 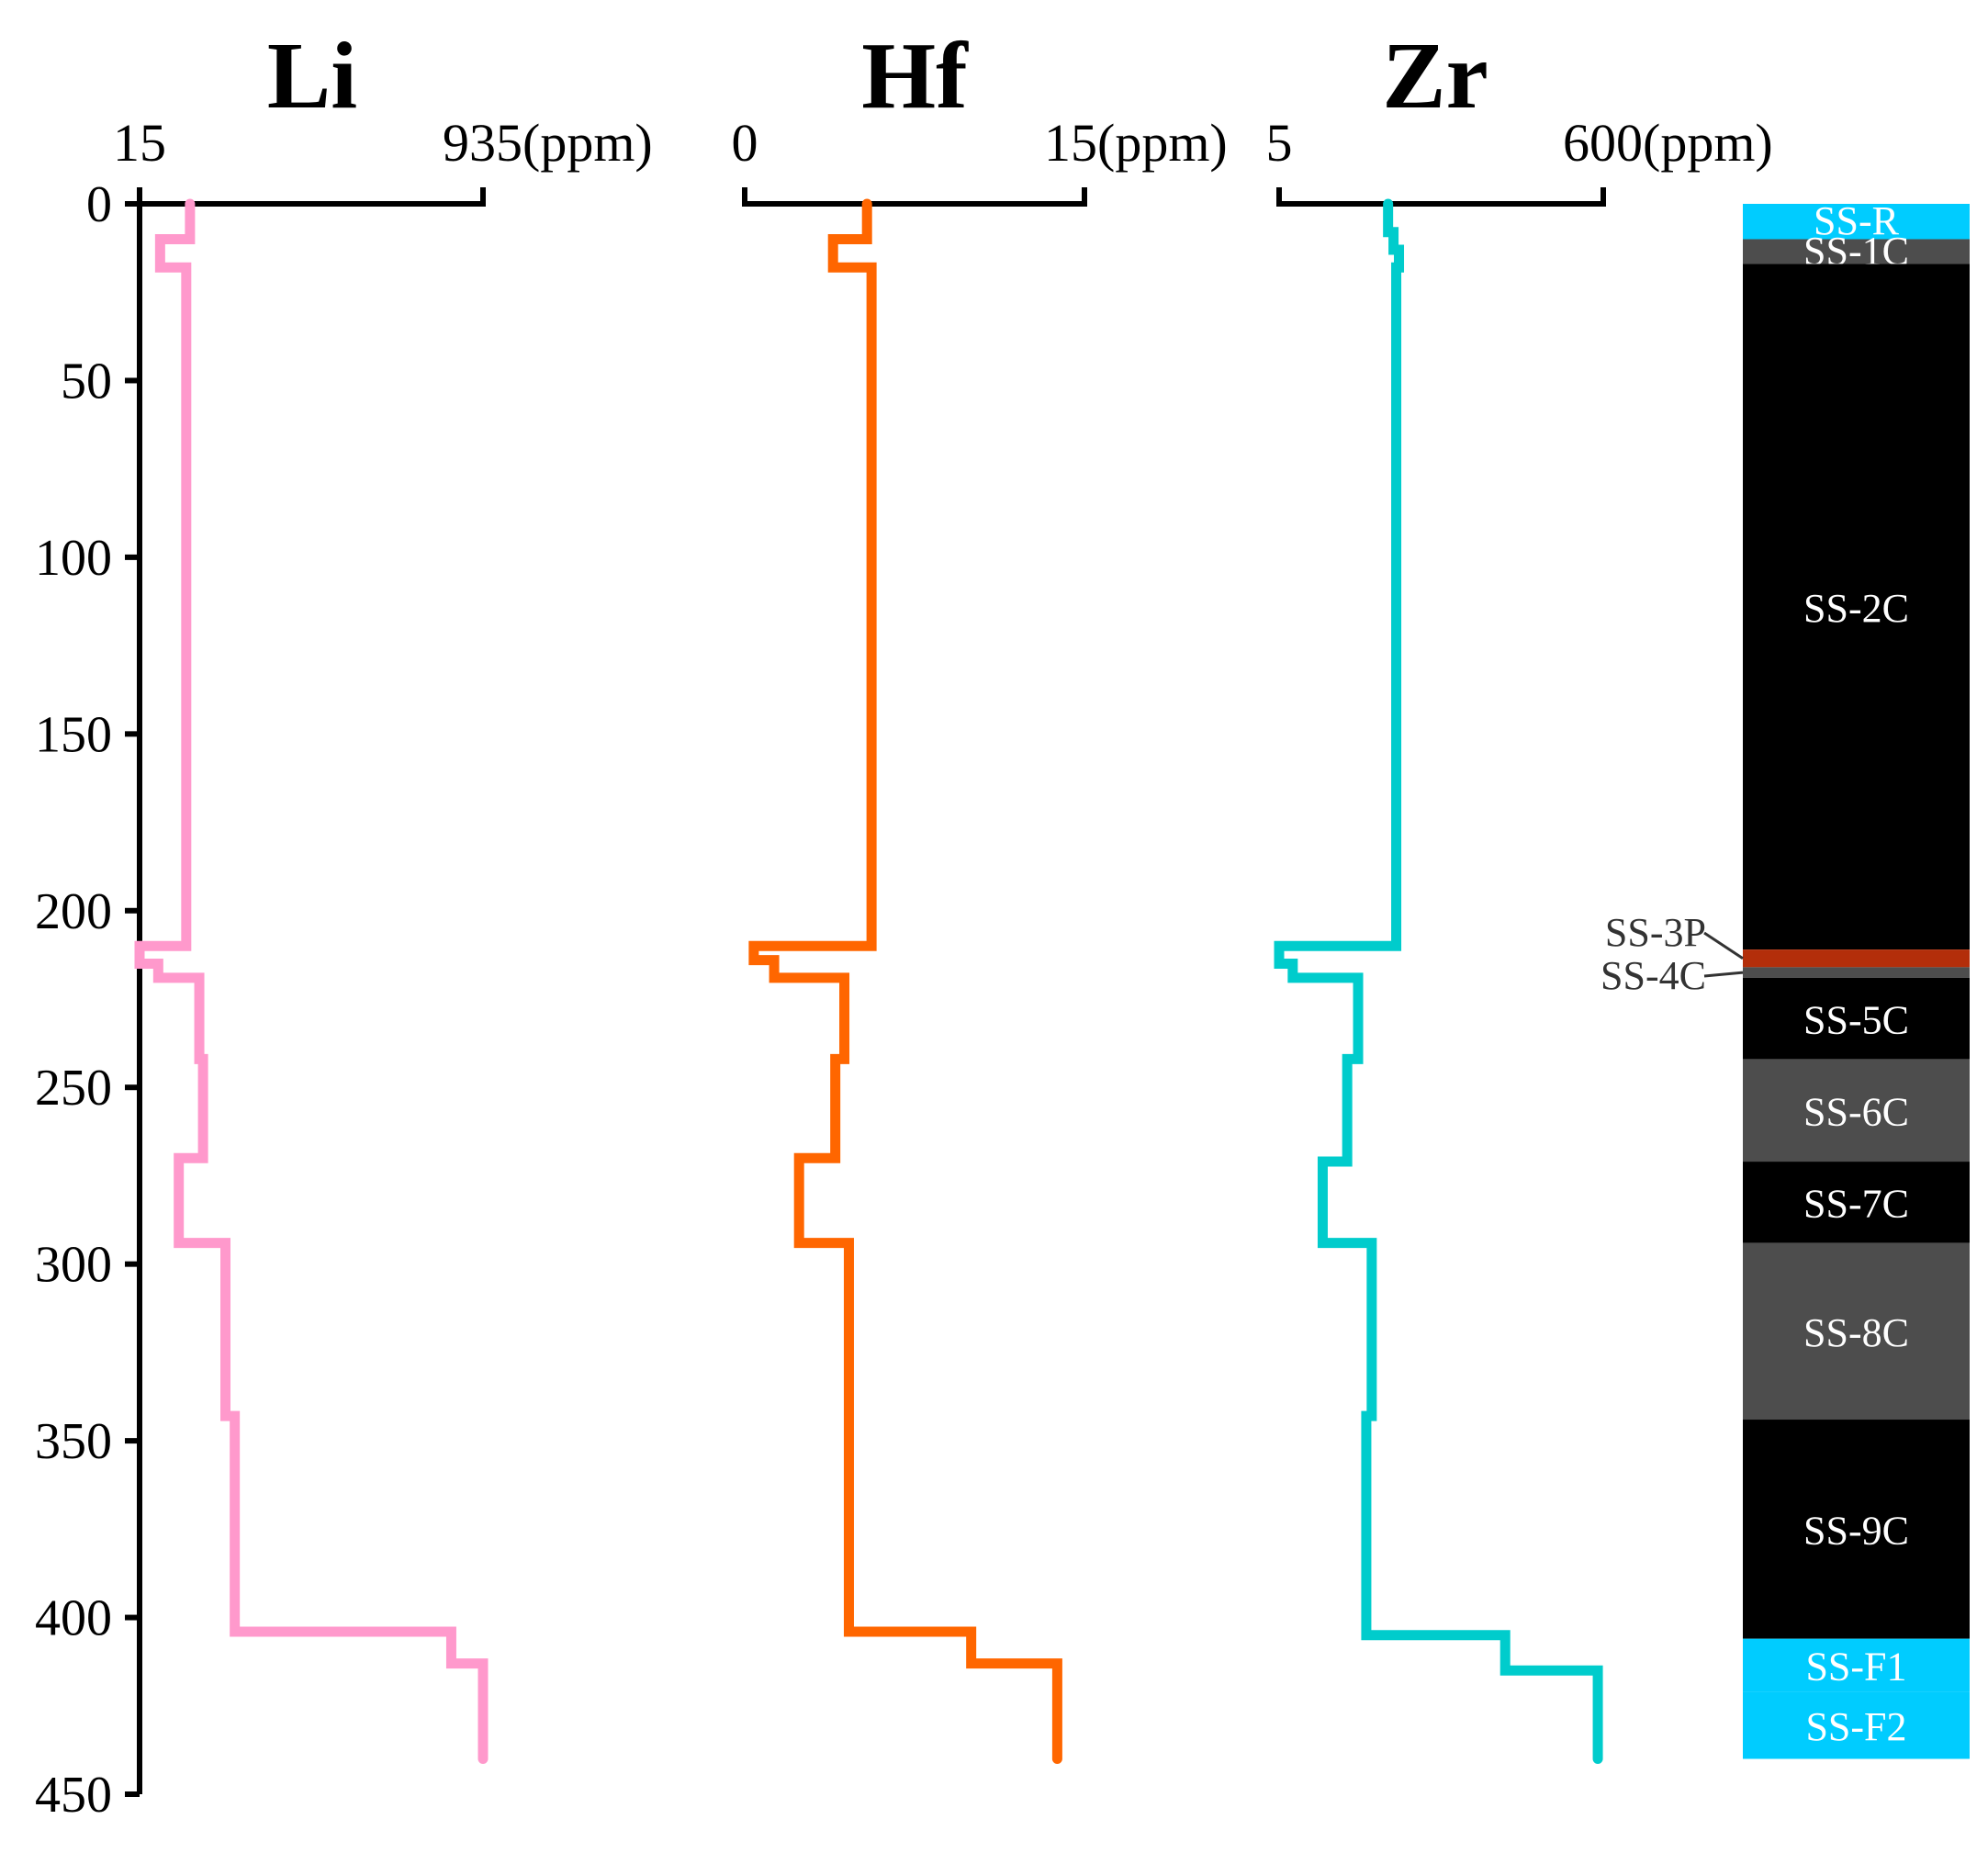 I want to click on strat-unit-ss-7c, so click(x=1857, y=1202).